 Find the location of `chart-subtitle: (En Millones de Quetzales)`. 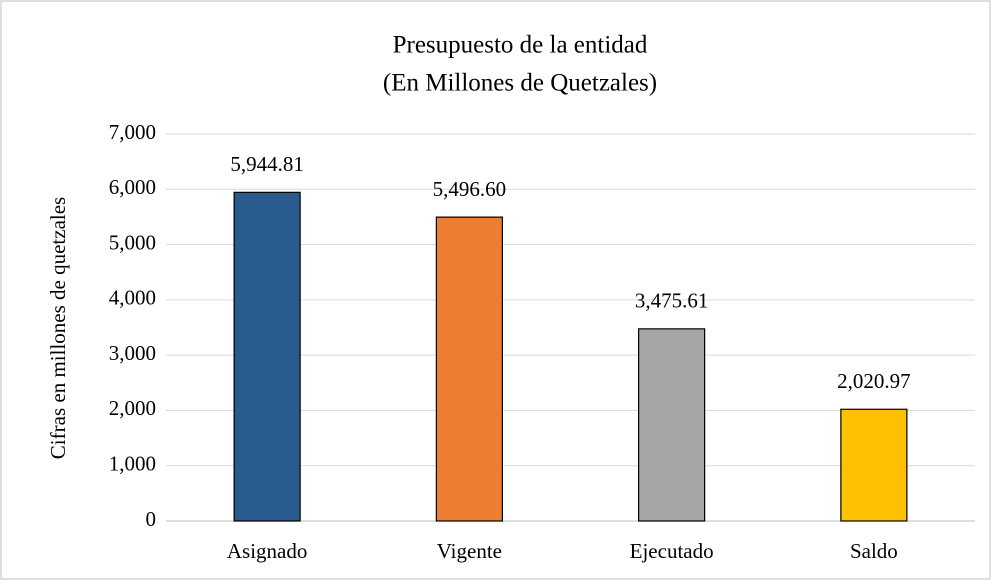

chart-subtitle: (En Millones de Quetzales) is located at coordinates (520, 83).